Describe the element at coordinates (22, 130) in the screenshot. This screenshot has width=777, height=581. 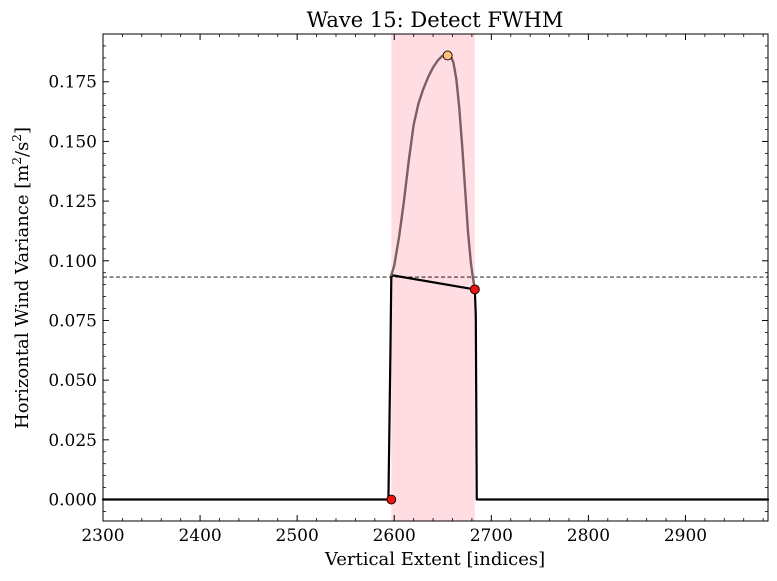
I see `y-axis-label-part: ]` at that location.